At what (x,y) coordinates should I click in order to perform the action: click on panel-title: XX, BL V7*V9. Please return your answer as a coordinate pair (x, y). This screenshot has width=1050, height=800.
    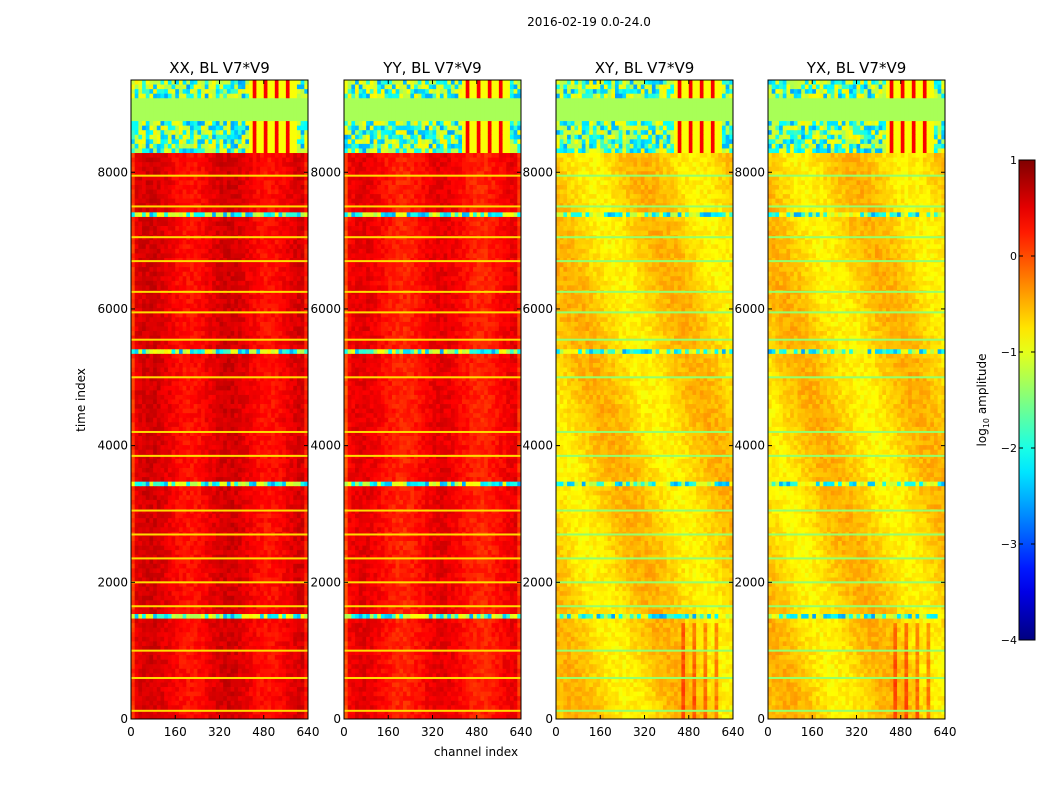
    Looking at the image, I should click on (219, 68).